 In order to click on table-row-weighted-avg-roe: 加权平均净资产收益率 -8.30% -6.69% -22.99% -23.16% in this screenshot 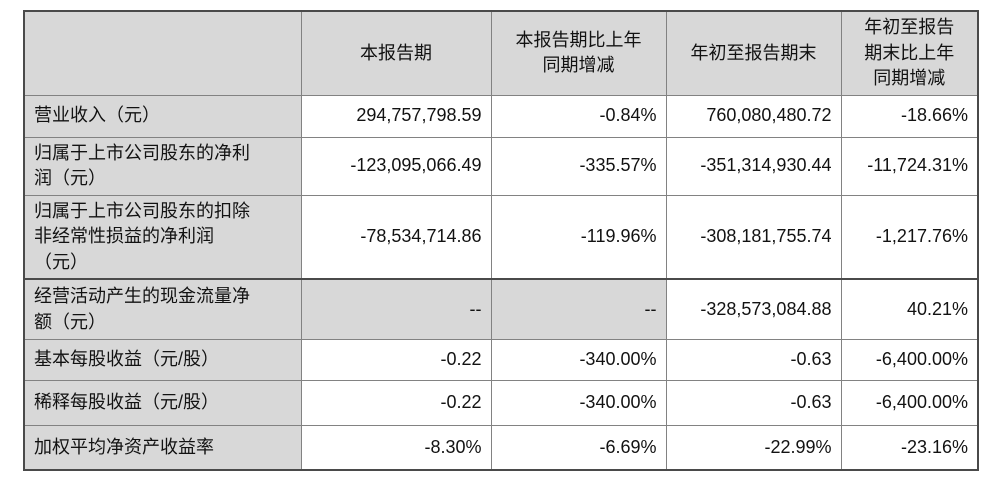, I will do `click(501, 447)`.